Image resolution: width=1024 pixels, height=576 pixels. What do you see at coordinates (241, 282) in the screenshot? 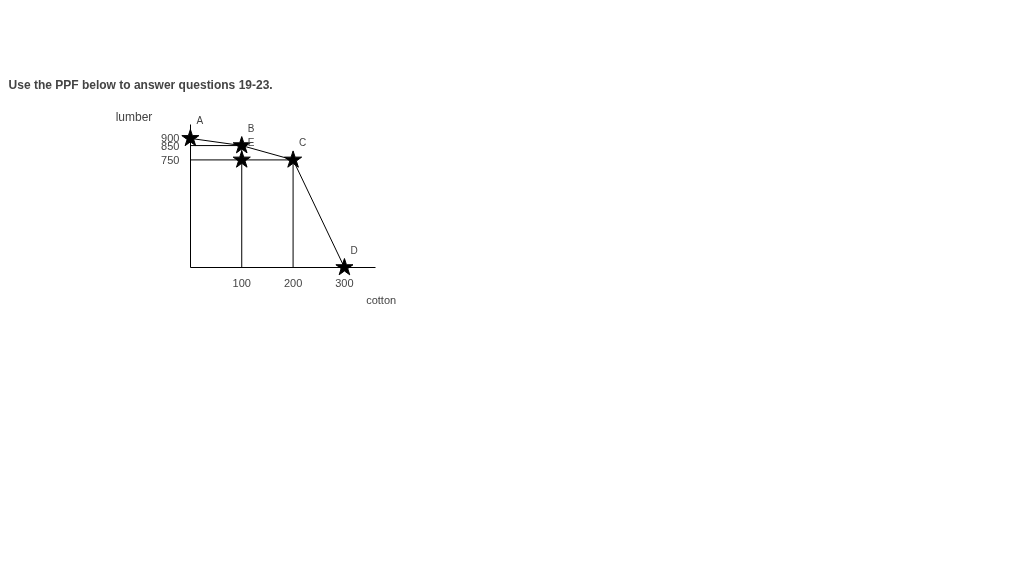
I see `x-tick-label: 100` at bounding box center [241, 282].